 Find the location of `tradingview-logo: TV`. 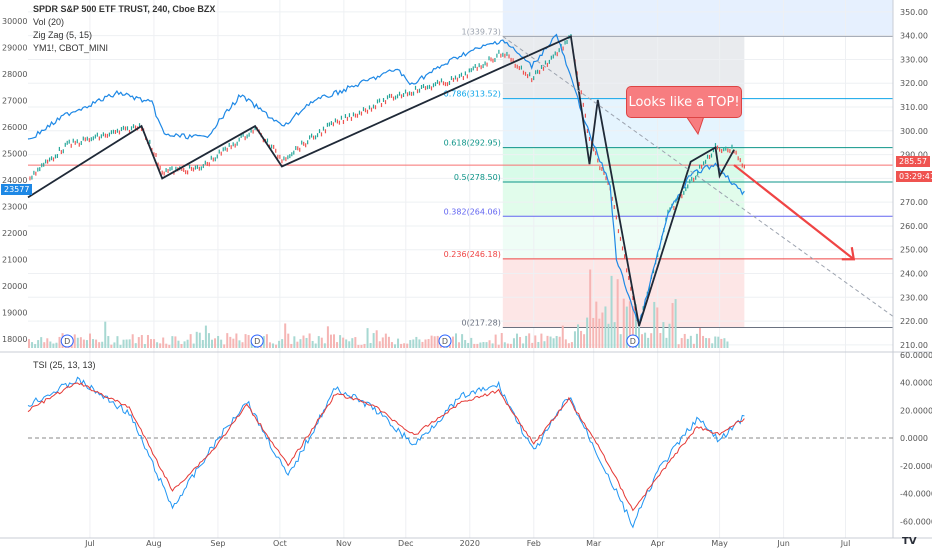

tradingview-logo: TV is located at coordinates (909, 541).